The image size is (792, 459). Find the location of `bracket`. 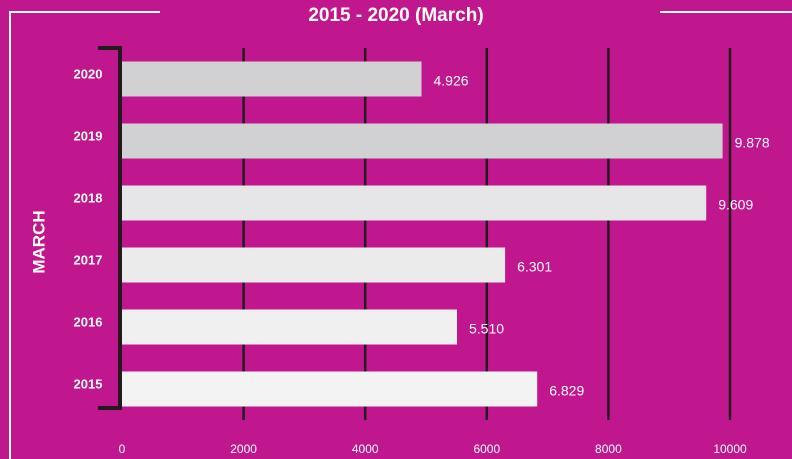

bracket is located at coordinates (110, 228).